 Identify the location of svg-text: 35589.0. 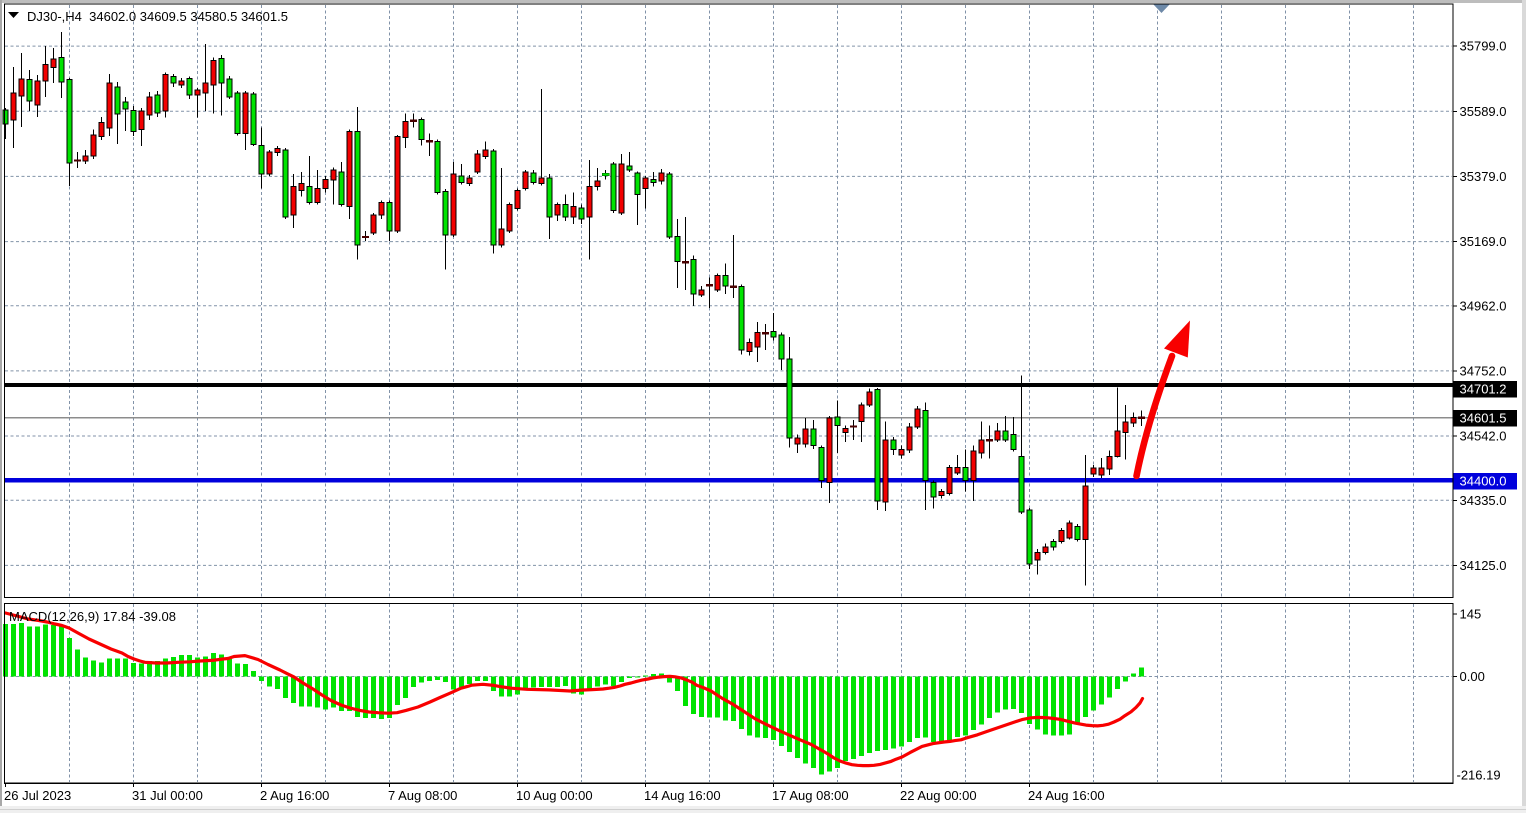
(1483, 111).